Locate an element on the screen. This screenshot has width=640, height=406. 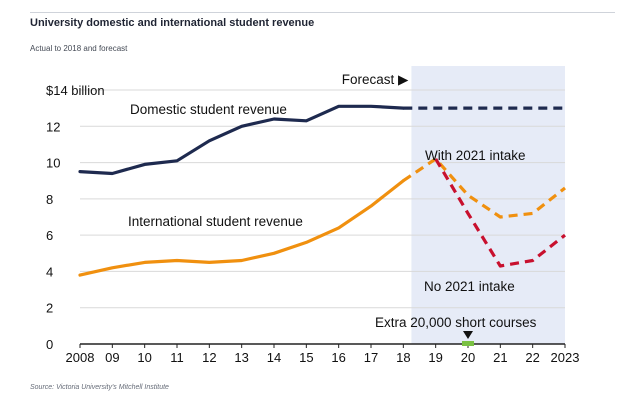
x-tick-label: 10 is located at coordinates (144, 357).